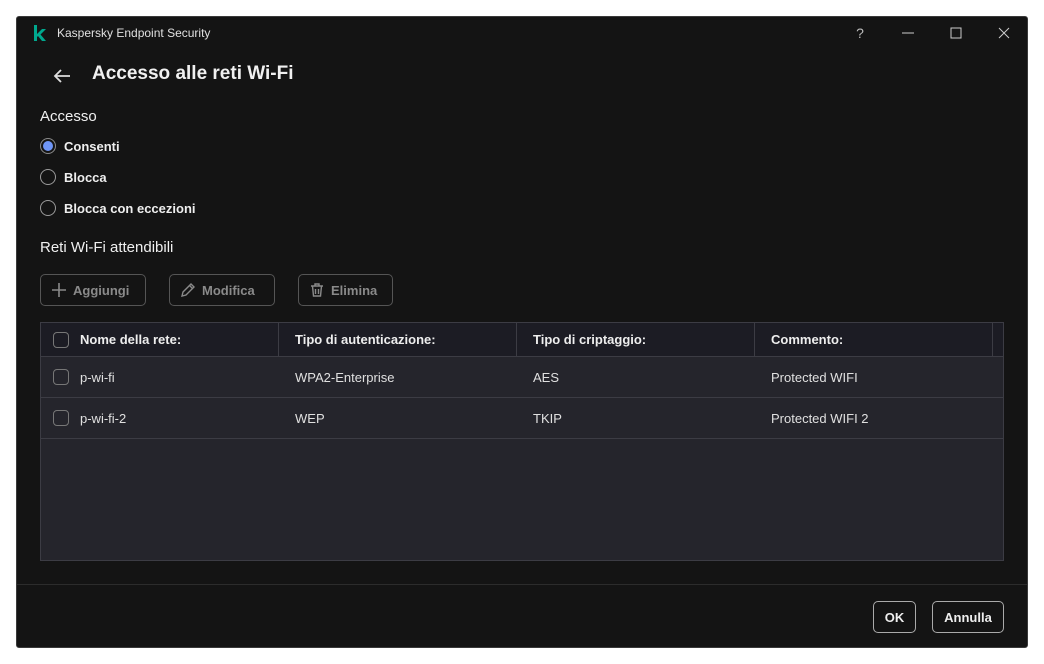 The width and height of the screenshot is (1044, 664). What do you see at coordinates (894, 617) in the screenshot?
I see `ok-button: OK` at bounding box center [894, 617].